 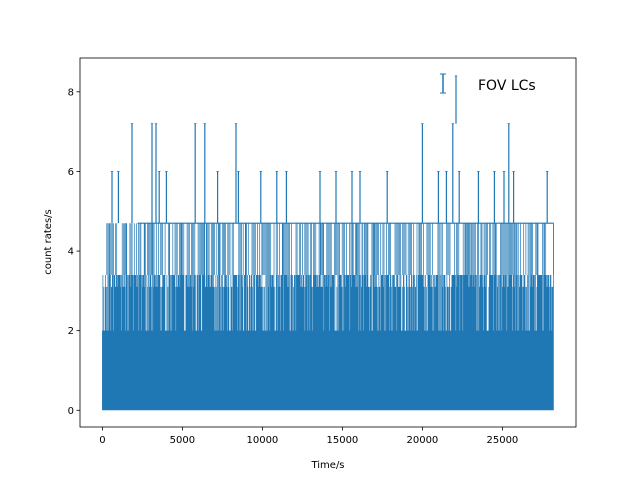 I want to click on x-tick-label: 0, so click(x=102, y=440).